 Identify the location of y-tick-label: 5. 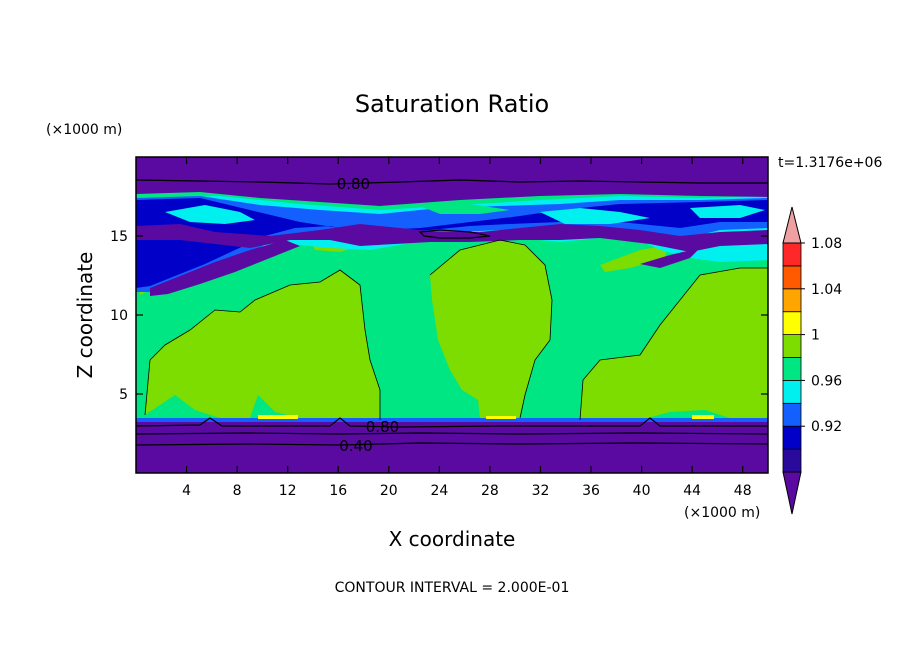
(123, 395).